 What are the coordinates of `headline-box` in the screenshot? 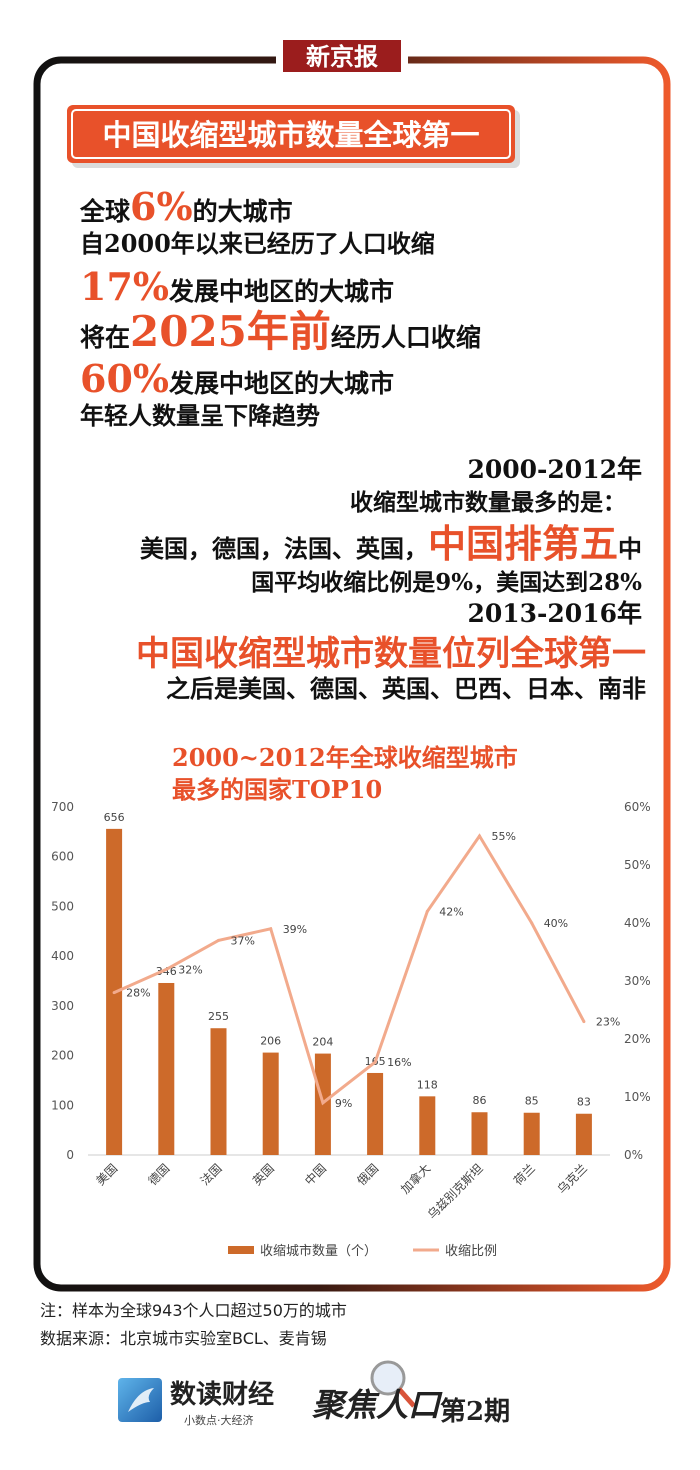 It's located at (291, 134).